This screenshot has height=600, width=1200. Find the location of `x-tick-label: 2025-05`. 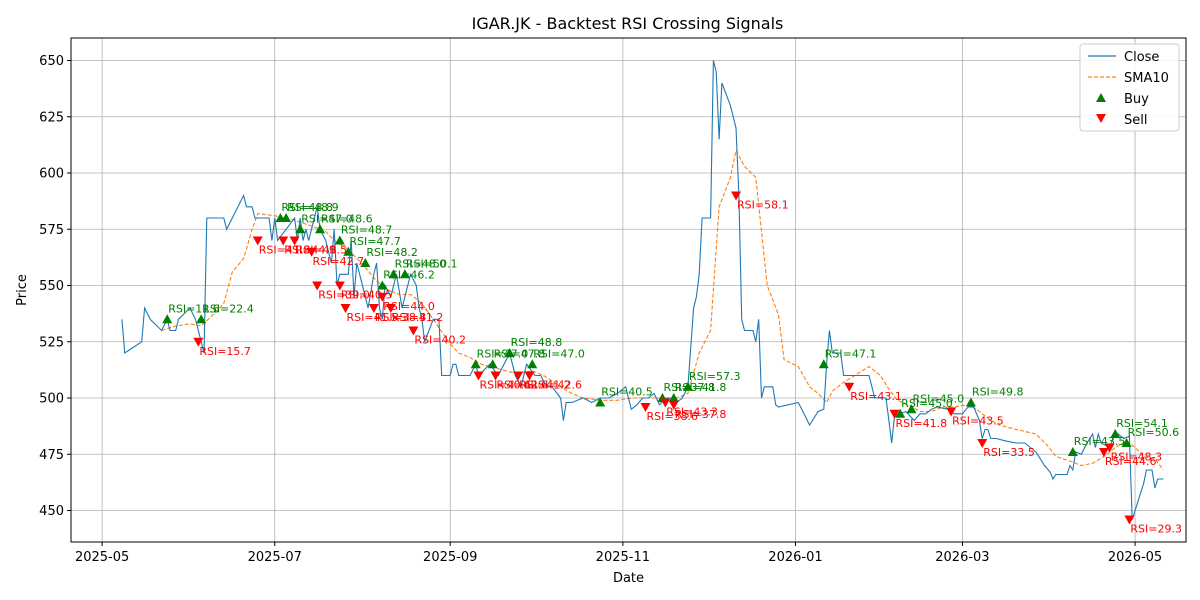

x-tick-label: 2025-05 is located at coordinates (102, 557).